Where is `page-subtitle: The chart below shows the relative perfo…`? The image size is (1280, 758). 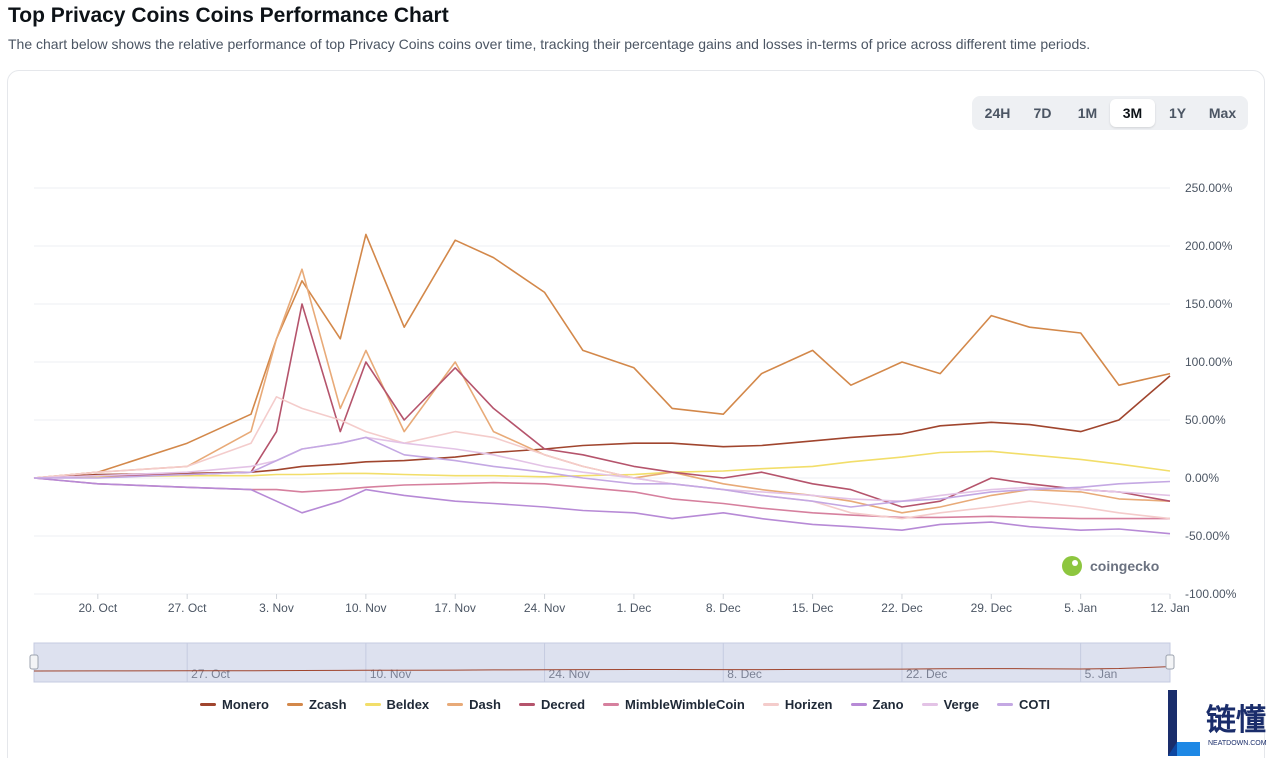
page-subtitle: The chart below shows the relative perfo… is located at coordinates (549, 44).